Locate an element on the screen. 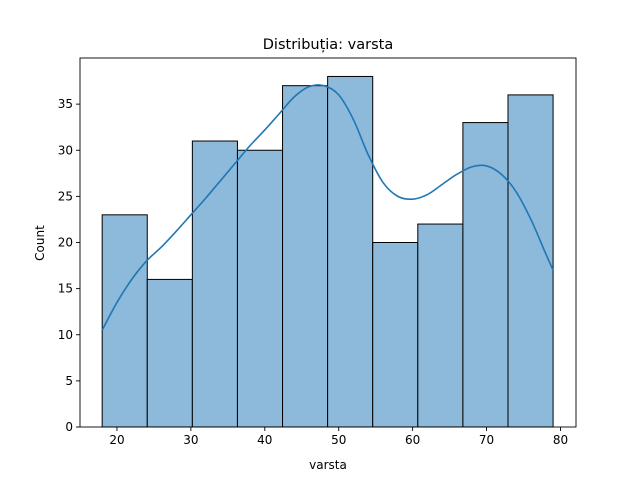  y-ticks: 0 5 10 15 20 25 30 35 is located at coordinates (69, 265).